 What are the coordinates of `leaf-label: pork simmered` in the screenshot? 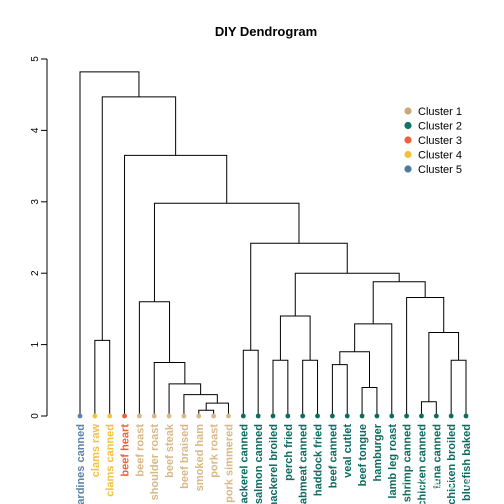 It's located at (229, 463).